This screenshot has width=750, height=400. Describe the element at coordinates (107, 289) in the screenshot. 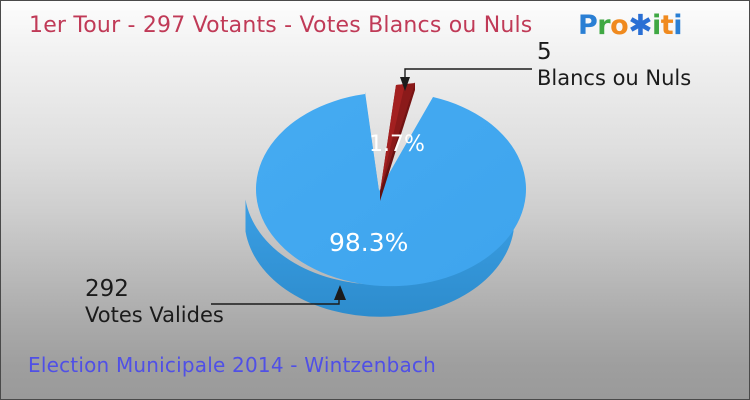

I see `callout-valides-value: 292` at that location.